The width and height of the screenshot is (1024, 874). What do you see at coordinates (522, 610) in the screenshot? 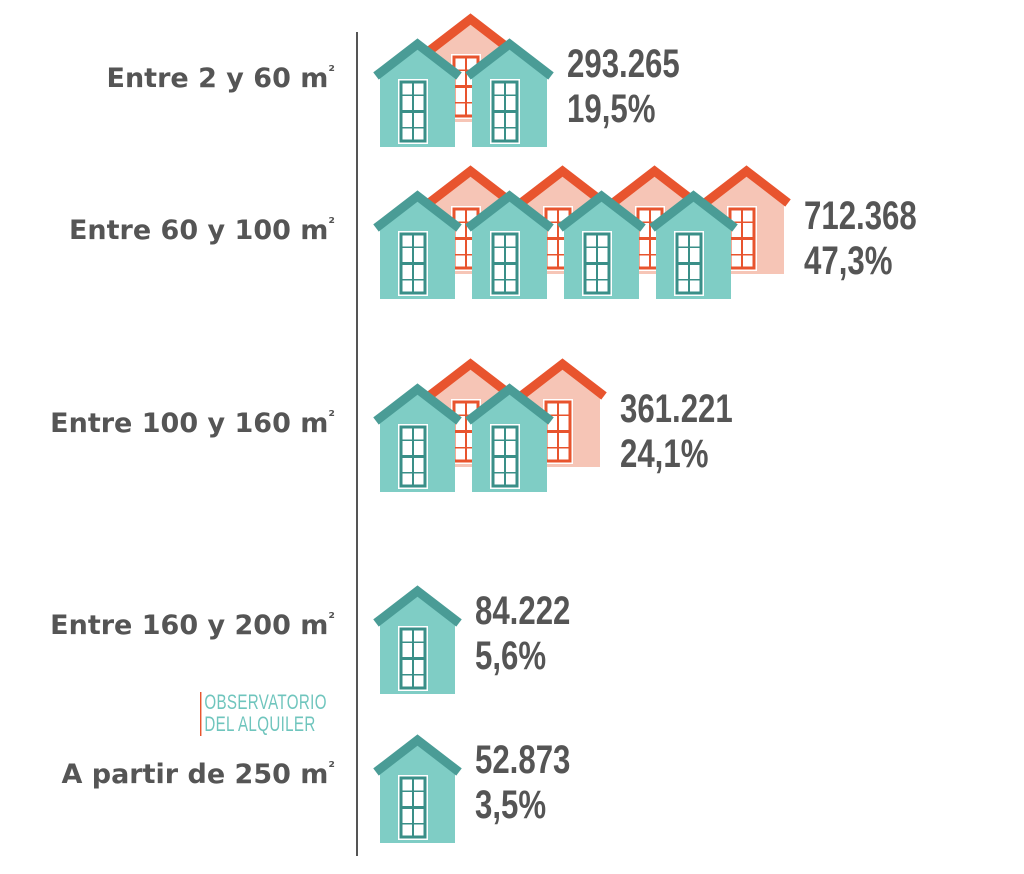
I see `value-label: 84.222` at bounding box center [522, 610].